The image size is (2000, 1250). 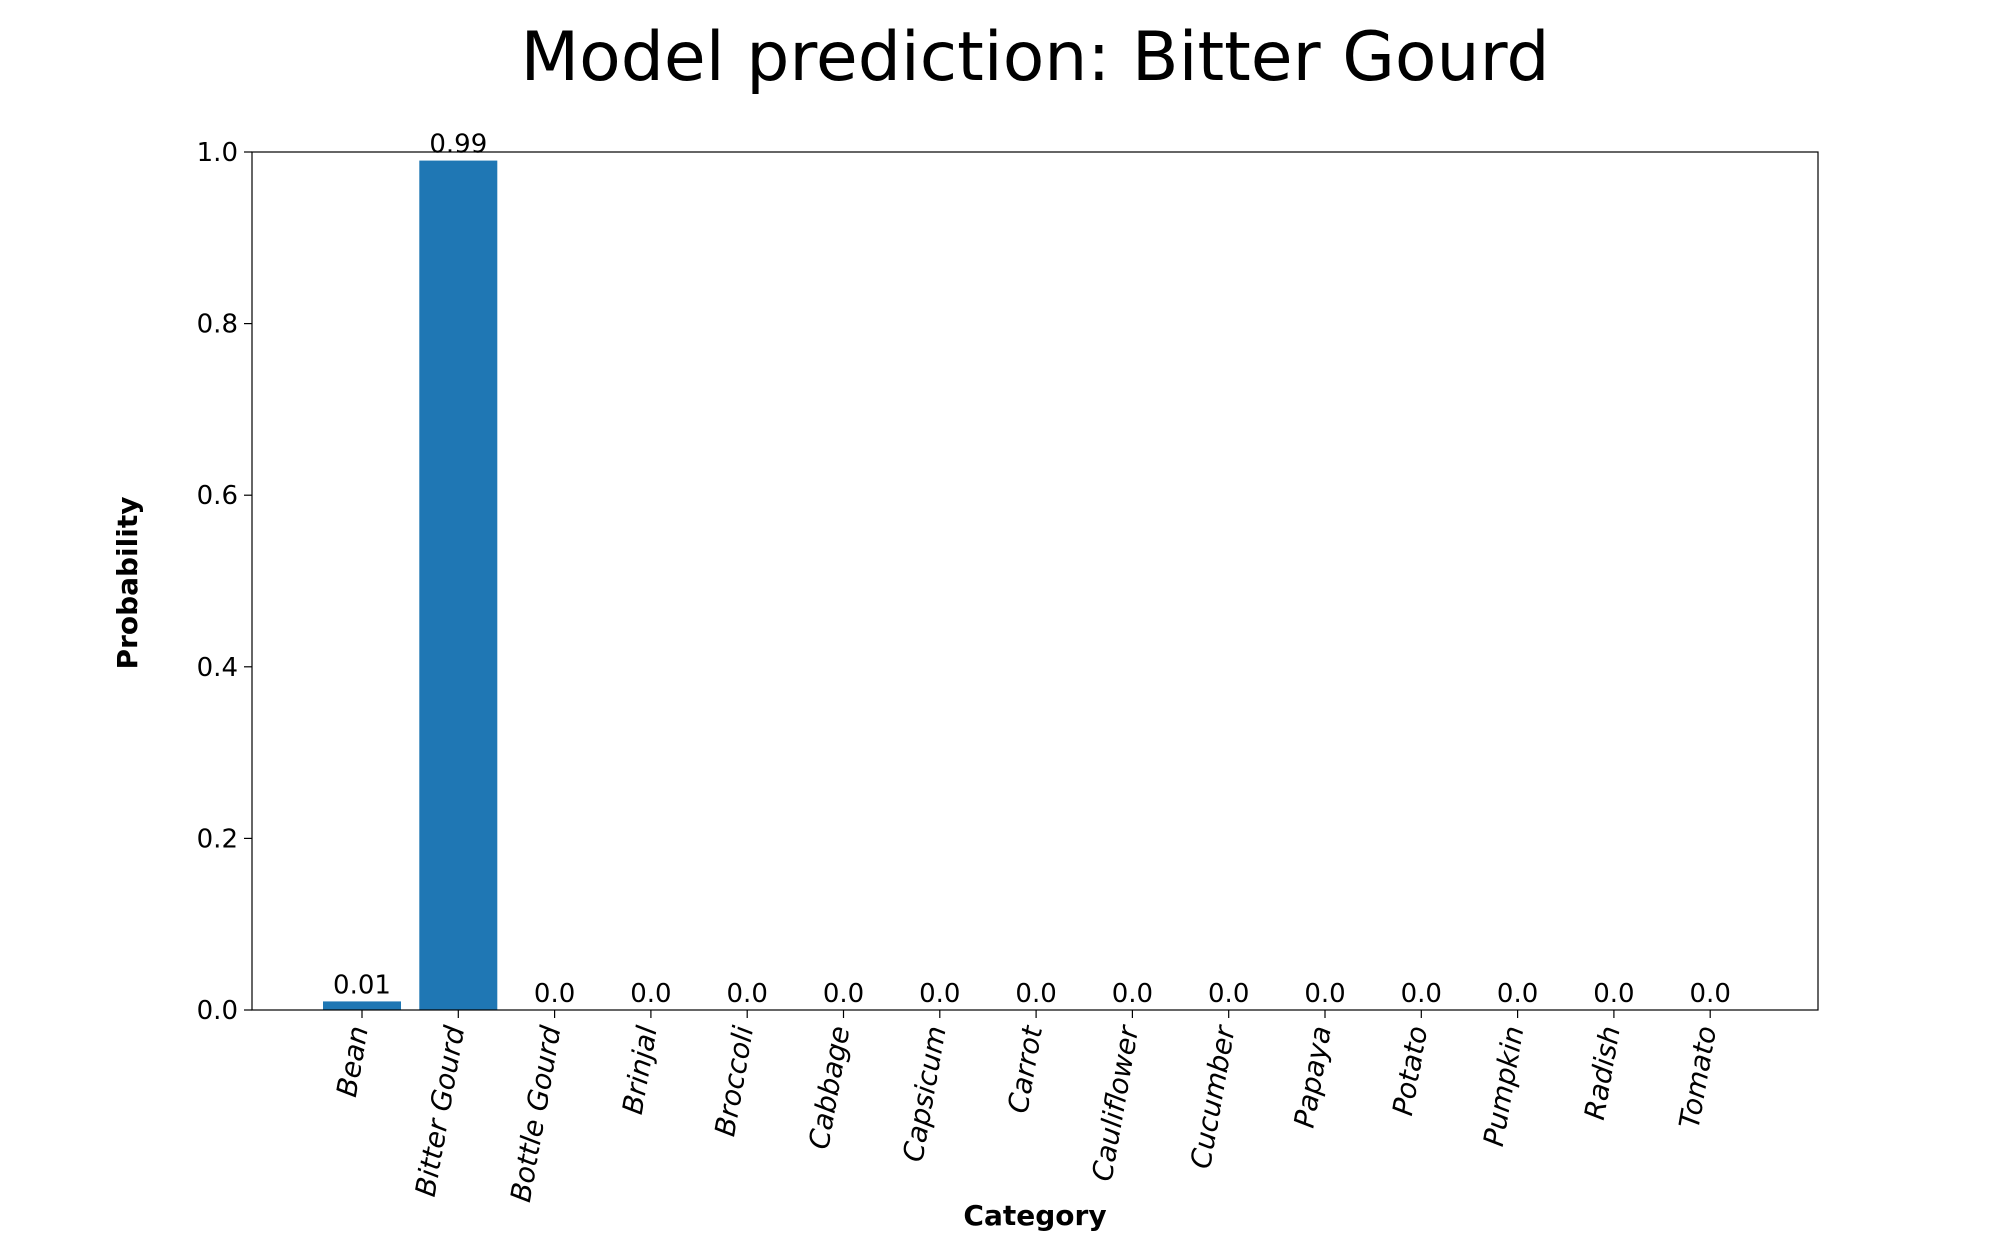 What do you see at coordinates (352, 1061) in the screenshot?
I see `x-tick-label: Bean` at bounding box center [352, 1061].